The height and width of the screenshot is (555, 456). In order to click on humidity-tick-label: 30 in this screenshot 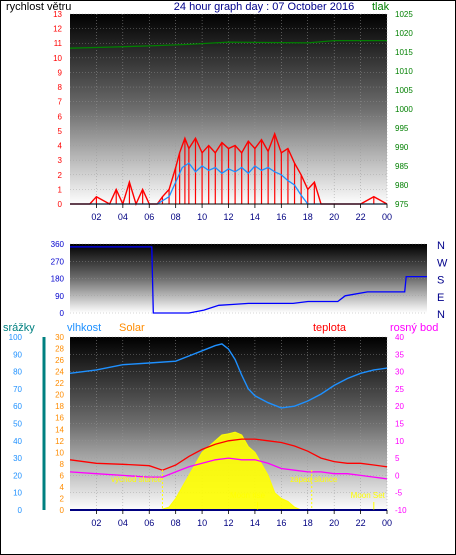, I will do `click(17, 458)`.